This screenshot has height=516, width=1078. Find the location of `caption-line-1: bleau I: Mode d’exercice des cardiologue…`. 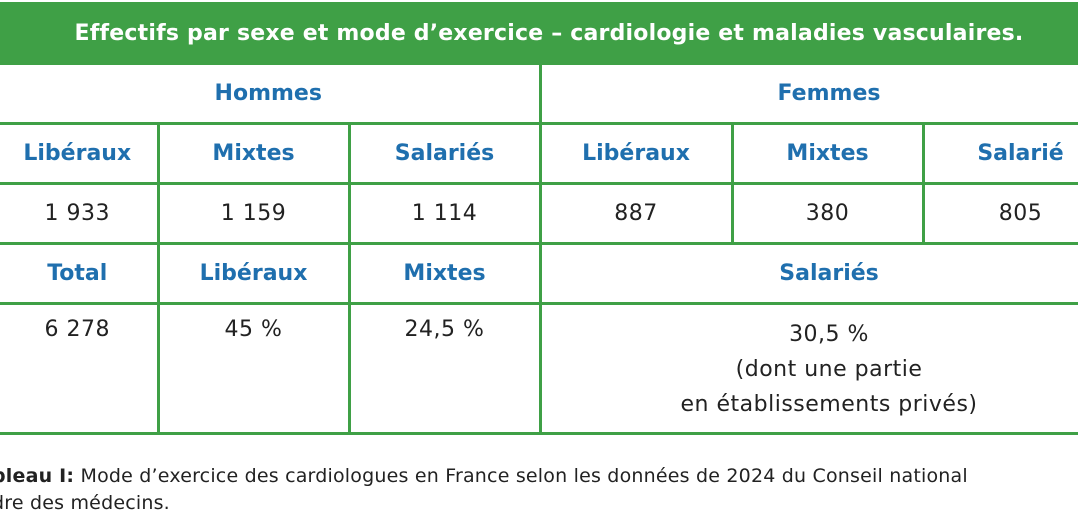

caption-line-1: bleau I: Mode d’exercice des cardiologue… is located at coordinates (539, 476).